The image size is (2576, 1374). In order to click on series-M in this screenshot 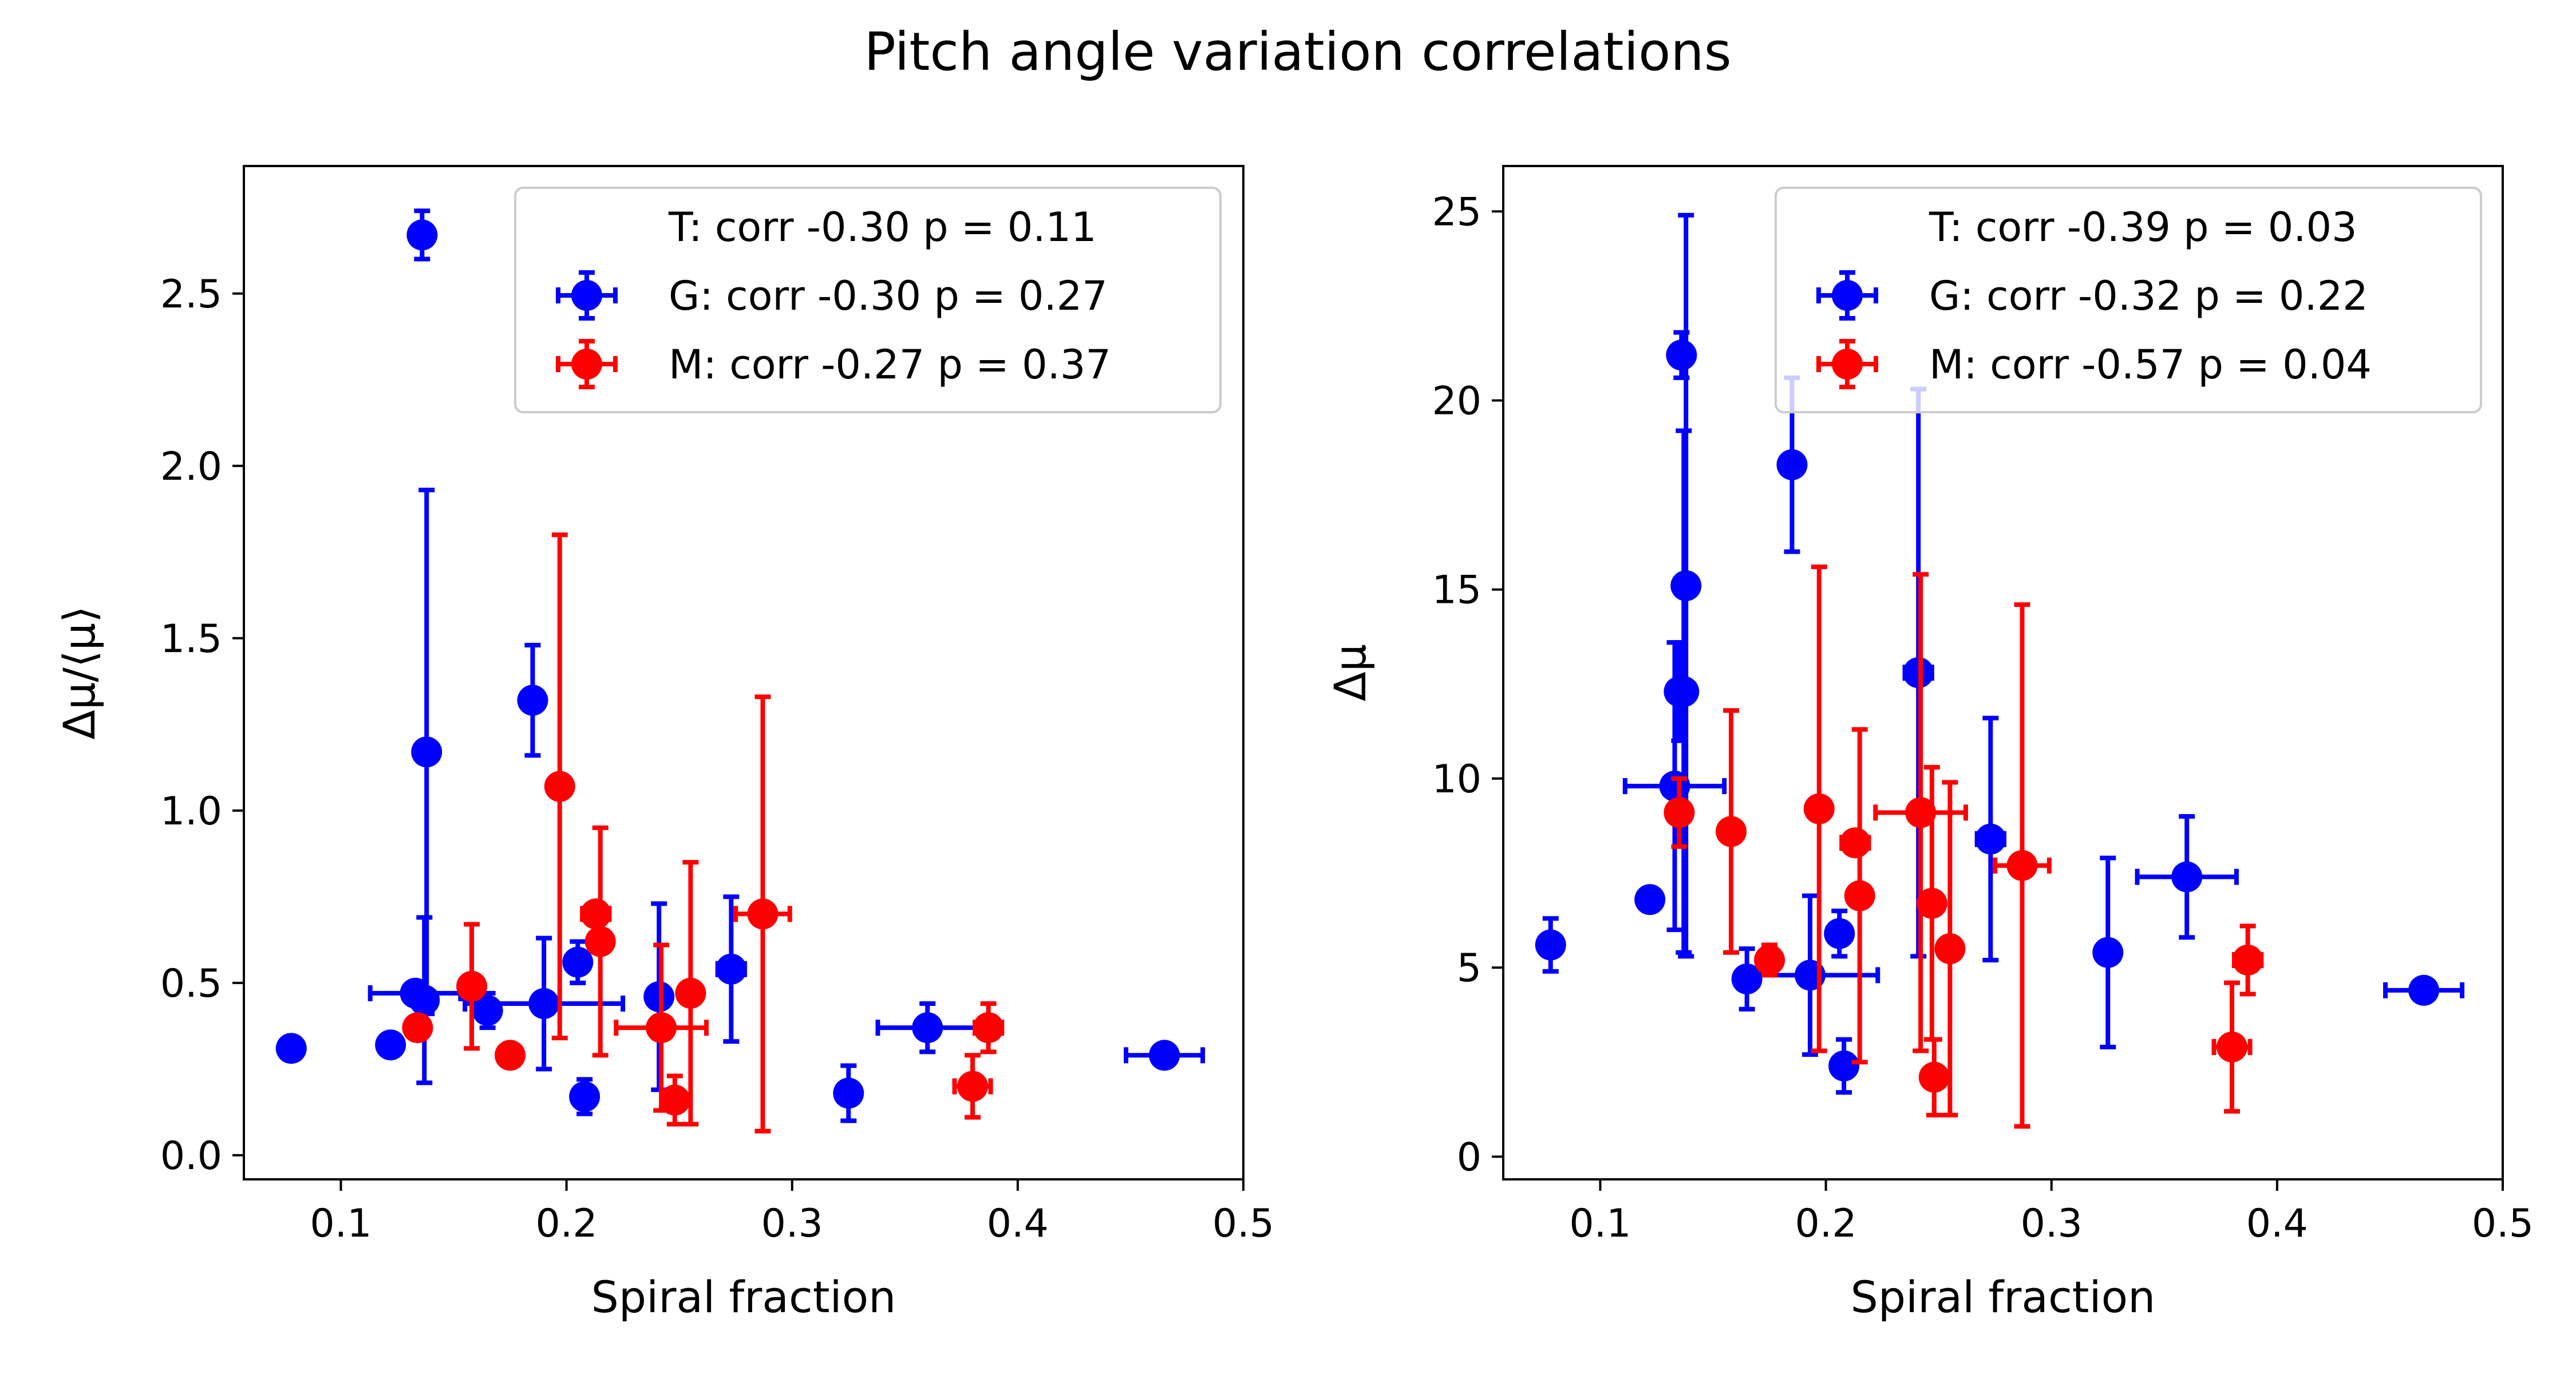, I will do `click(703, 833)`.